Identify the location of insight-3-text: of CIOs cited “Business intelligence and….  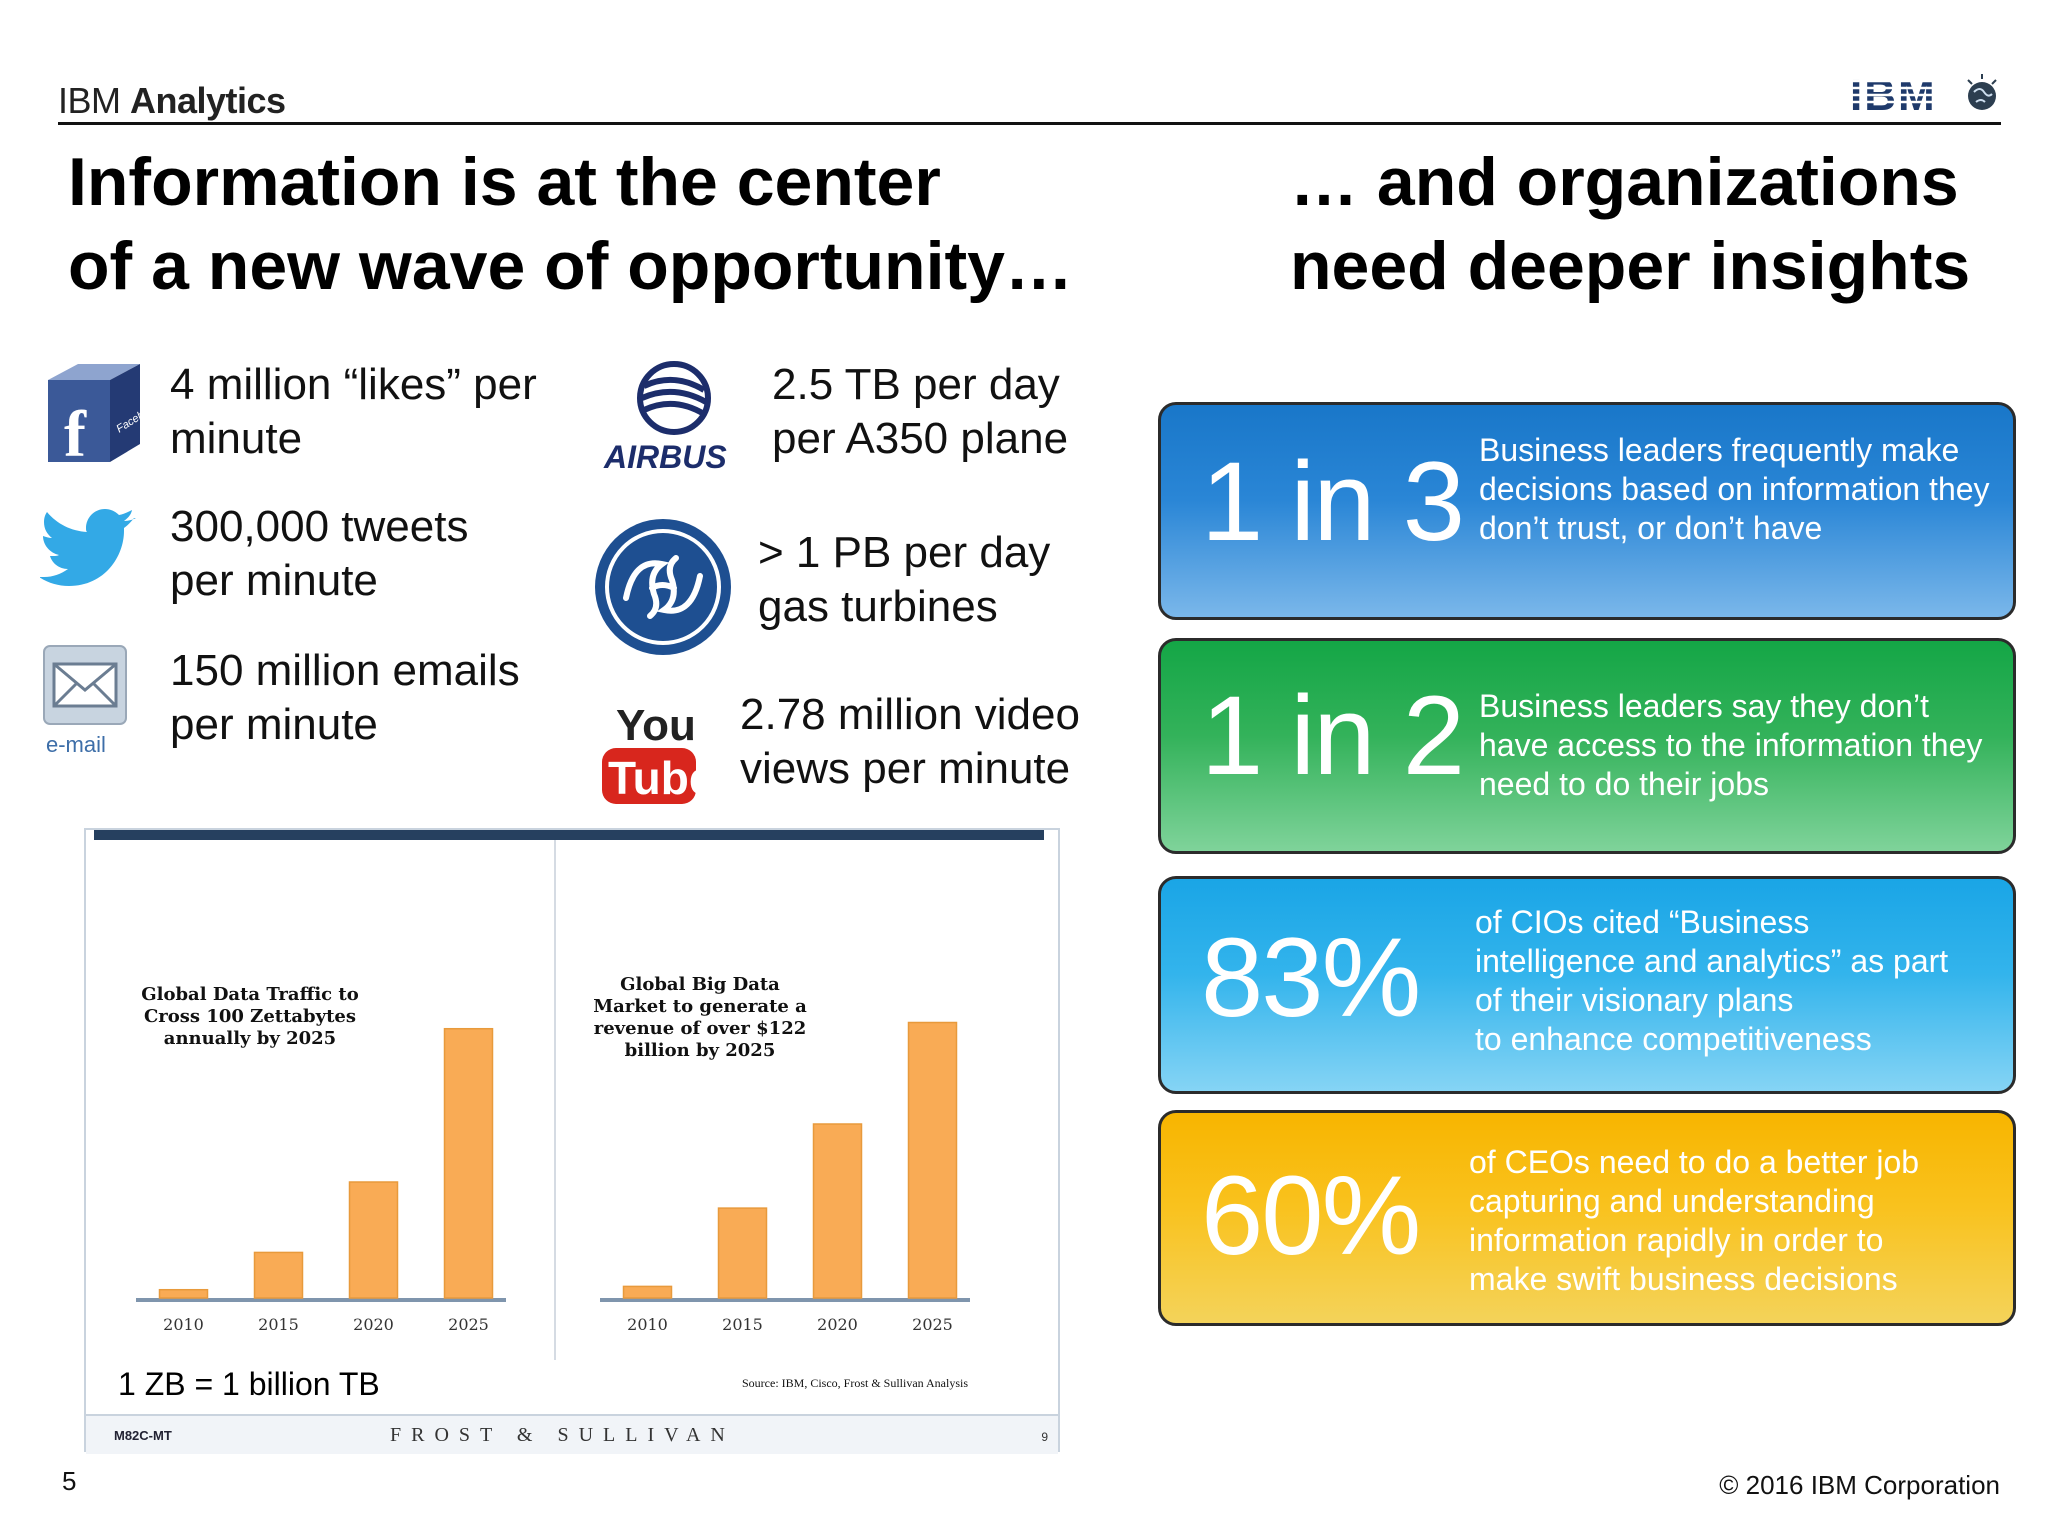
(1712, 980).